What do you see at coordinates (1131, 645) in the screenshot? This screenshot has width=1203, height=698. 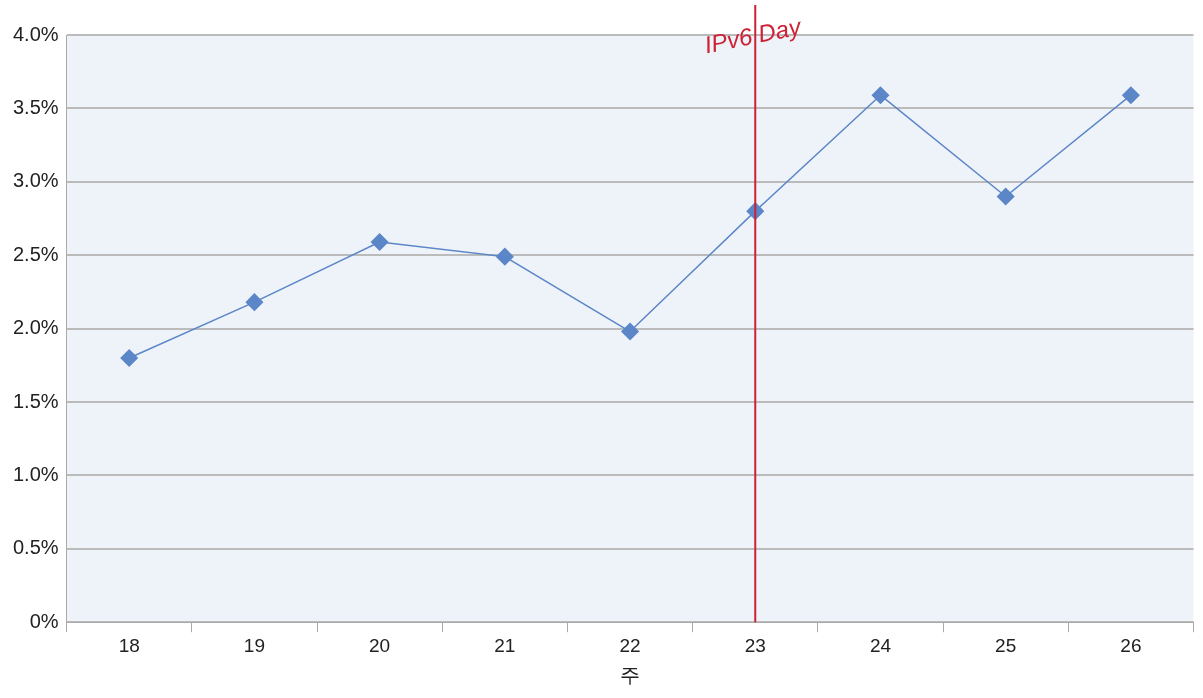 I see `x-tick-label: 26` at bounding box center [1131, 645].